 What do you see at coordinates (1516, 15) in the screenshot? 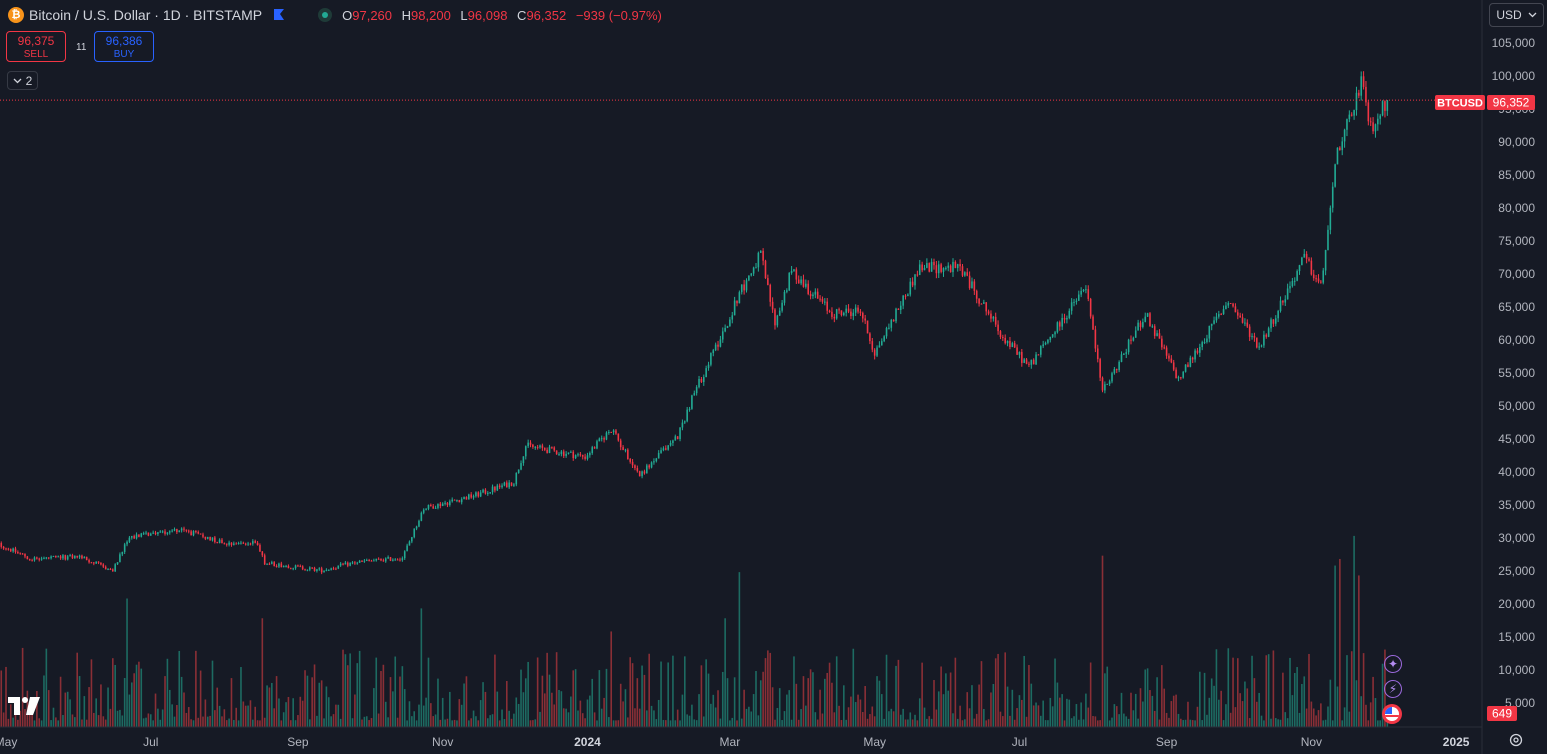
I see `currency-selector: USD` at bounding box center [1516, 15].